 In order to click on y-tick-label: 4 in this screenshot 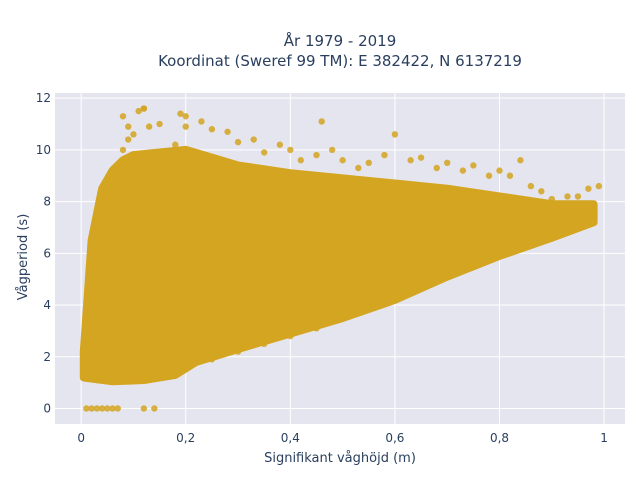, I will do `click(47, 305)`.